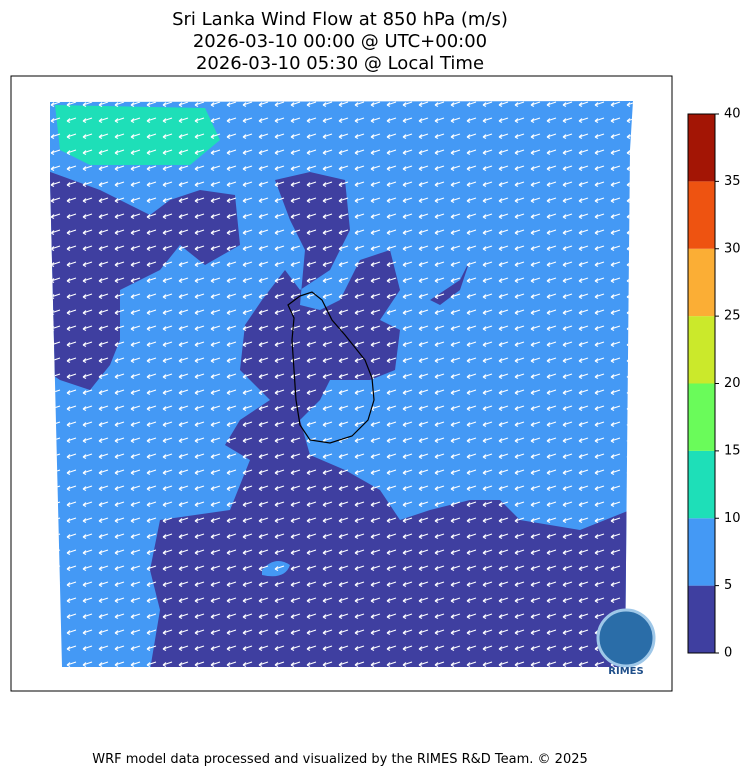  Describe the element at coordinates (732, 518) in the screenshot. I see `colorbar-tick-label: 10` at that location.